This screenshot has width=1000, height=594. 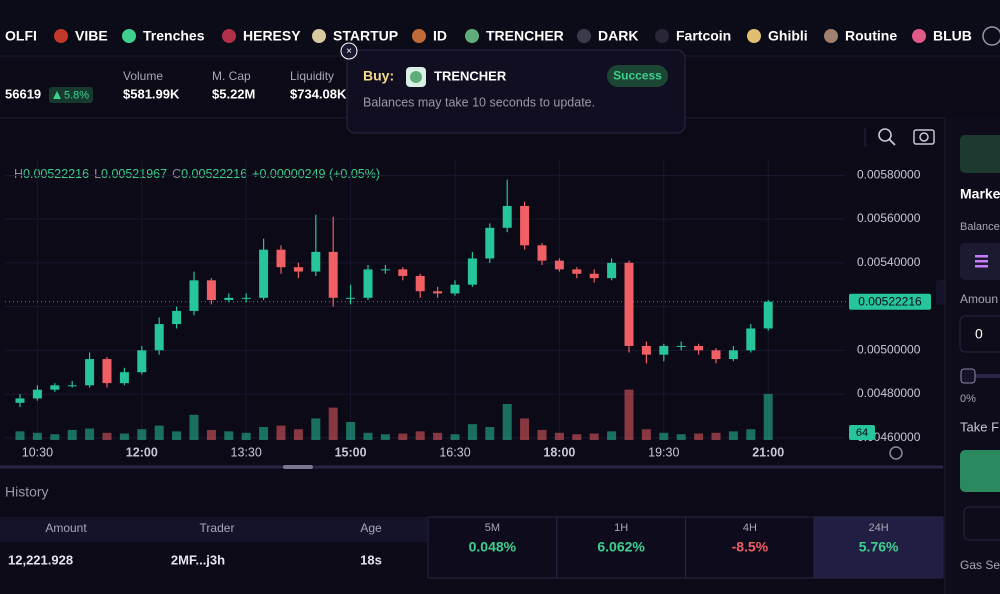 What do you see at coordinates (890, 301) in the screenshot?
I see `last-price-label: 0.00522216` at bounding box center [890, 301].